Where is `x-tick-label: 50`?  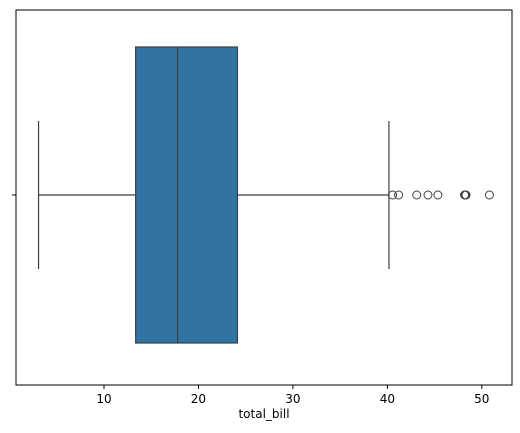
x-tick-label: 50 is located at coordinates (481, 399).